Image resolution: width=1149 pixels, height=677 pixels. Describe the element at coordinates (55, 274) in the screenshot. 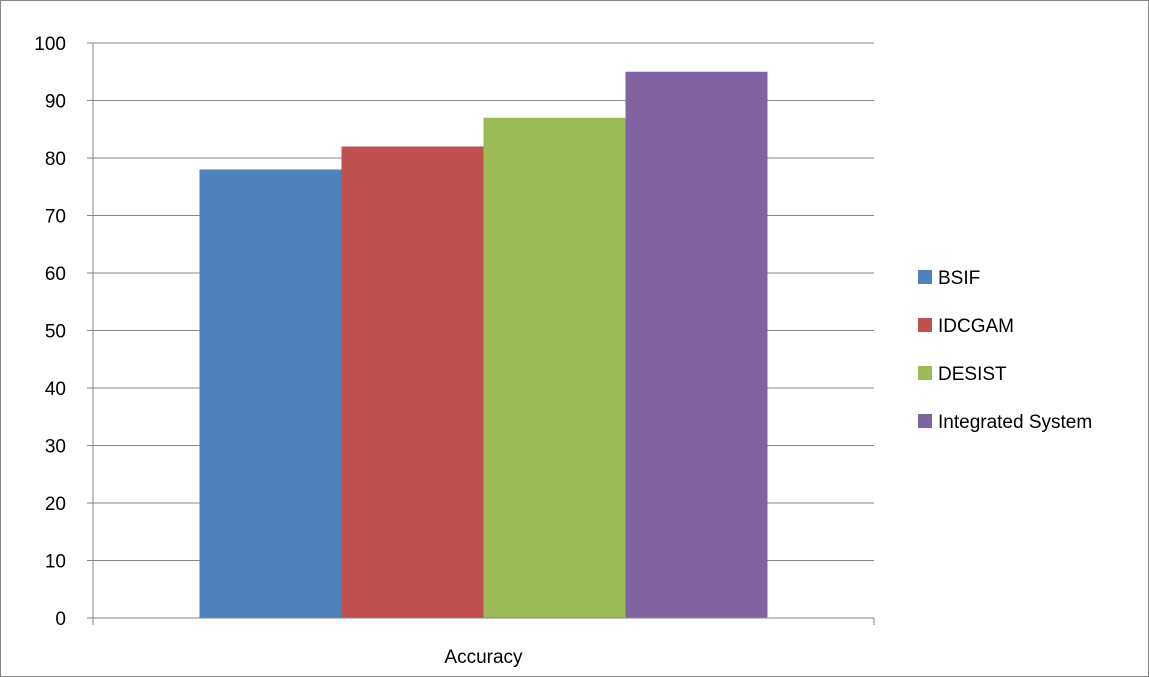

I see `y-tick-label: 60` at that location.